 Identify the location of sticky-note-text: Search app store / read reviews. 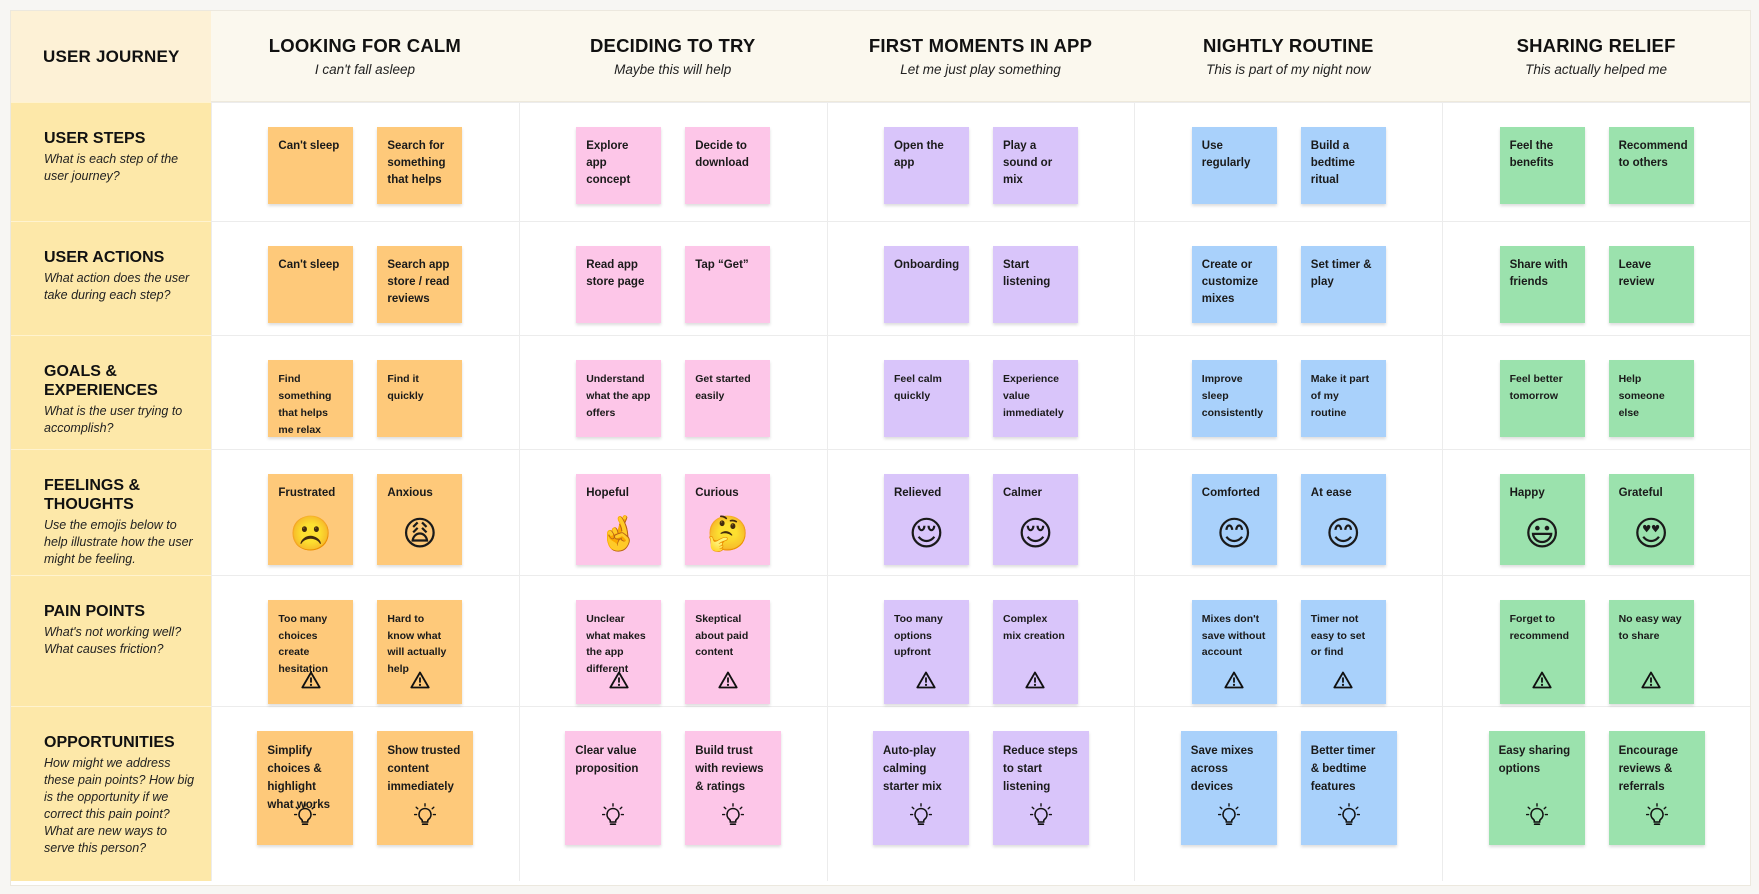
(418, 282).